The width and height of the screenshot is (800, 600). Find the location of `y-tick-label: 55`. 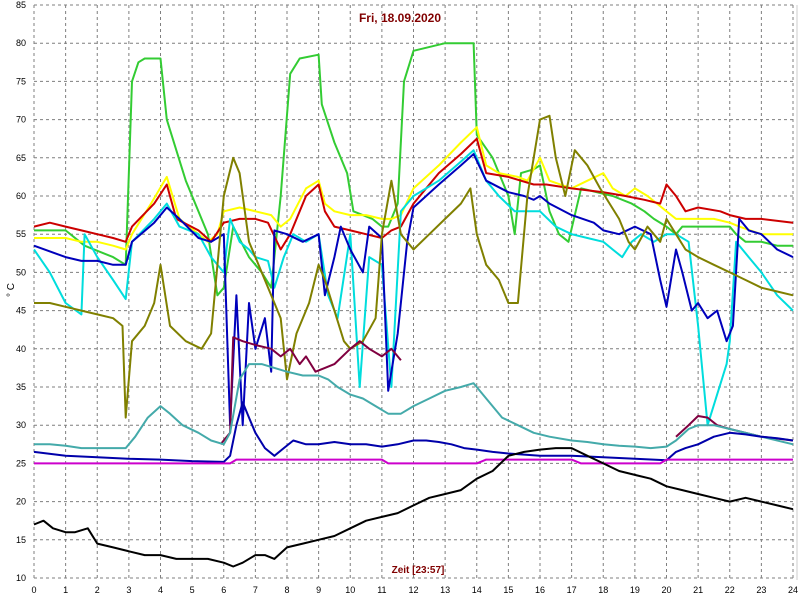

y-tick-label: 55 is located at coordinates (21, 234).